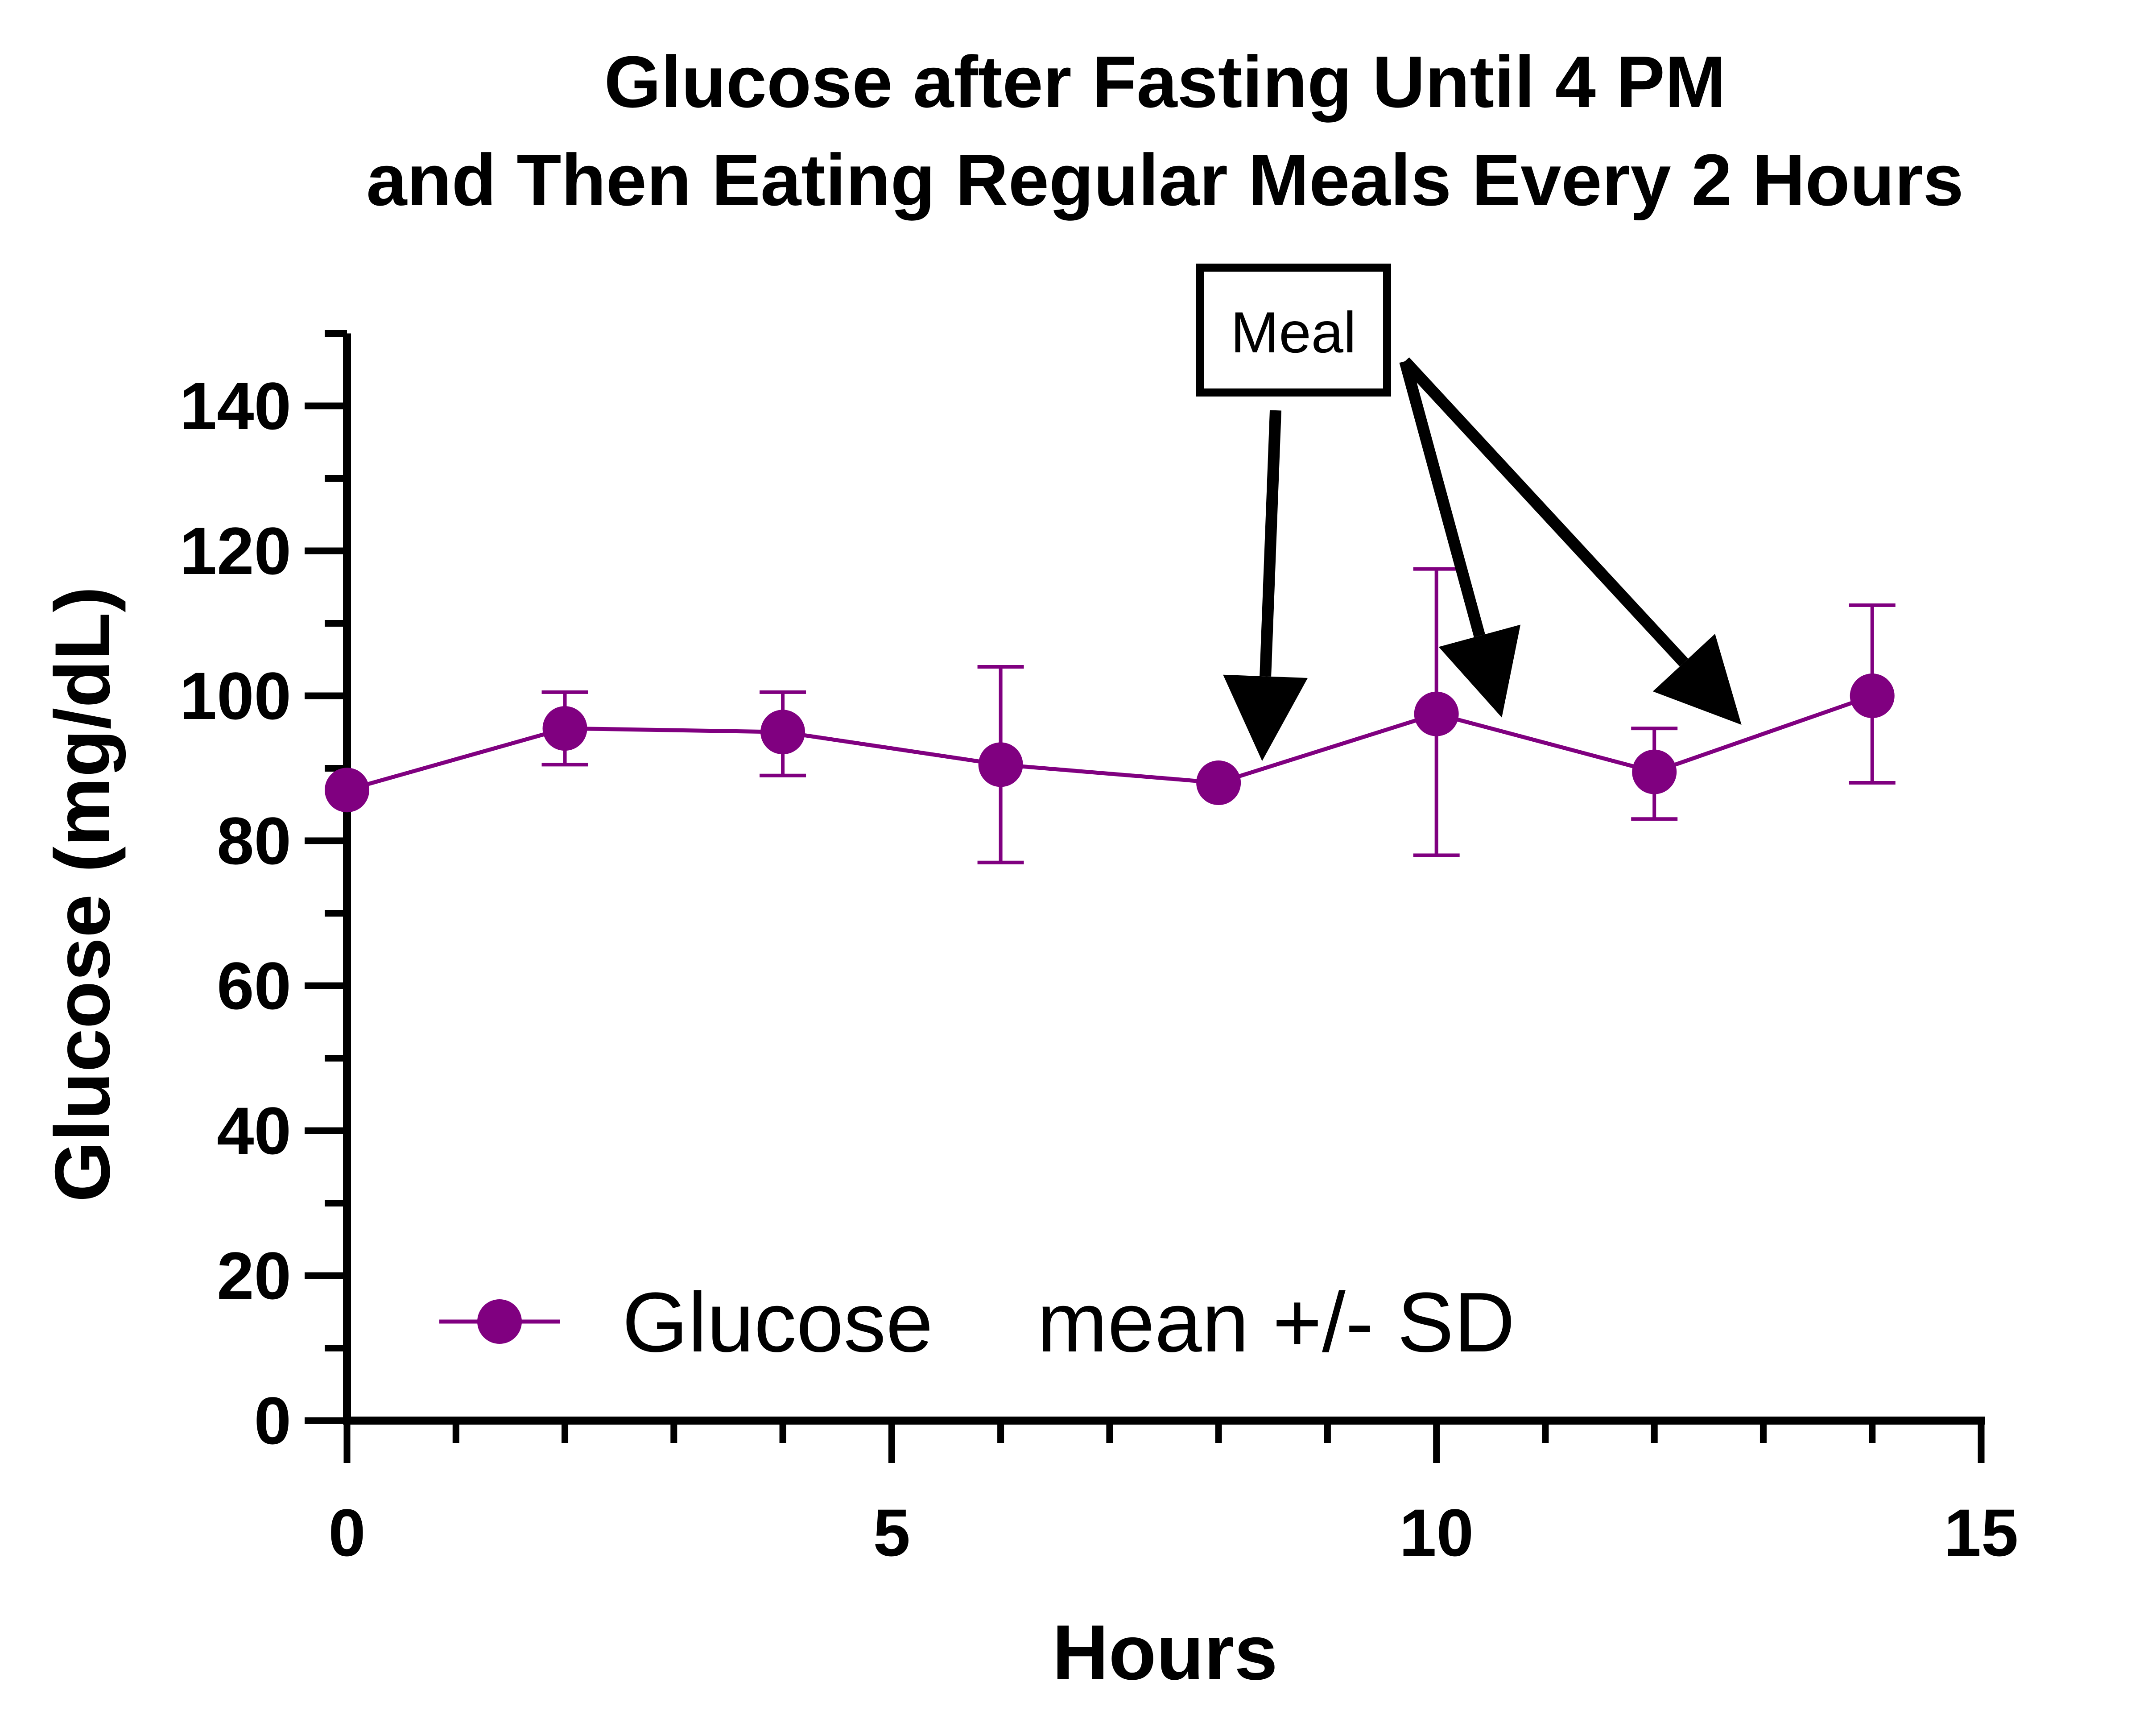 This screenshot has height=1727, width=2156. I want to click on meal-annotation-box, so click(1293, 330).